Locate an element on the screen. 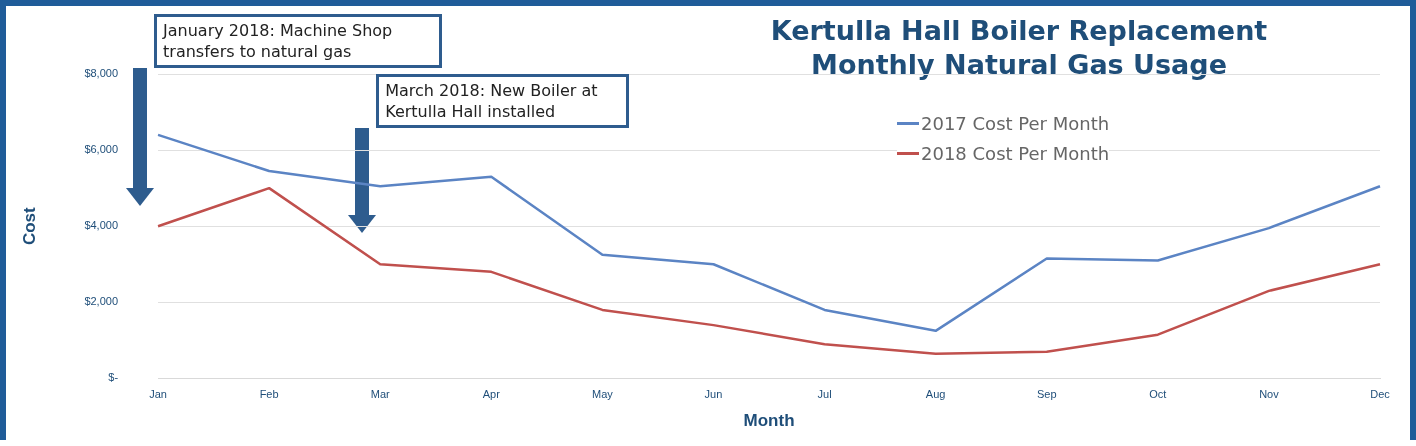 Image resolution: width=1416 pixels, height=446 pixels. y-tick-label: $4,000 is located at coordinates (101, 225).